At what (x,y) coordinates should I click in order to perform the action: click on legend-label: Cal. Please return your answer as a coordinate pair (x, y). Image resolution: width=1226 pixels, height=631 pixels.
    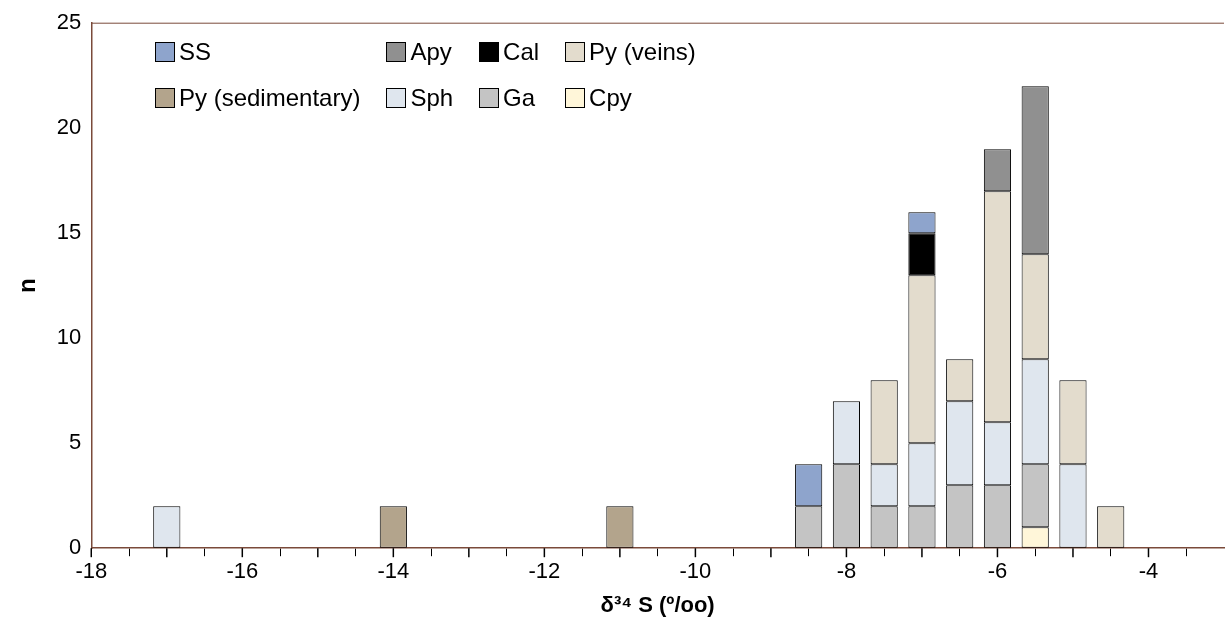
    Looking at the image, I should click on (521, 52).